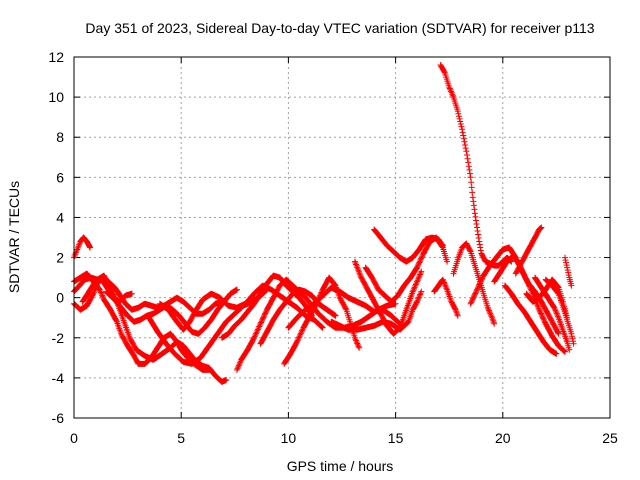 Image resolution: width=640 pixels, height=480 pixels. Describe the element at coordinates (344, 438) in the screenshot. I see `x-tick-labels: 0 5 10 15 20 25` at that location.